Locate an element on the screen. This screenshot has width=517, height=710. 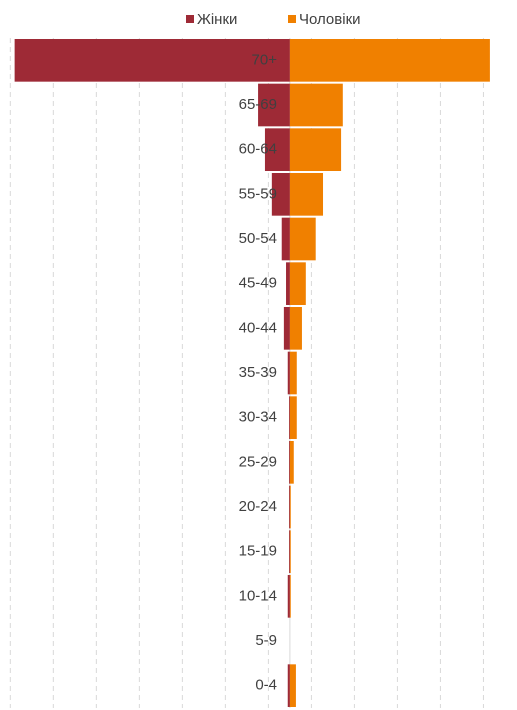
y-tick-label: 25-29 is located at coordinates (258, 461).